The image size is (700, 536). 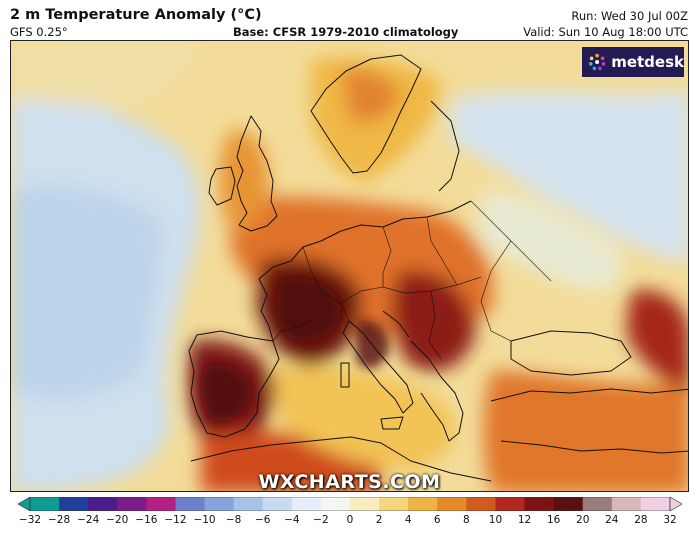 I want to click on map-title: 2 m Temperature Anomaly (°C), so click(x=136, y=15).